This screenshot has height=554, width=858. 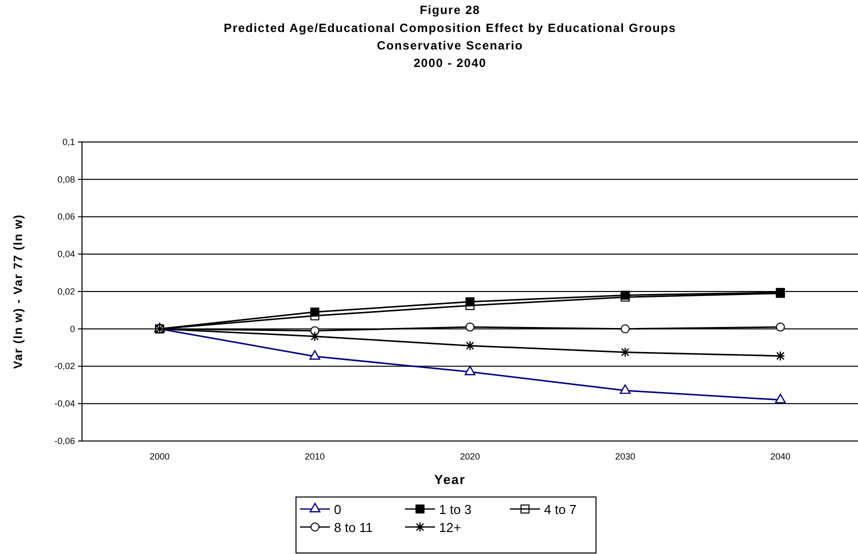 I want to click on legend-label: 1 to 3, so click(x=455, y=509).